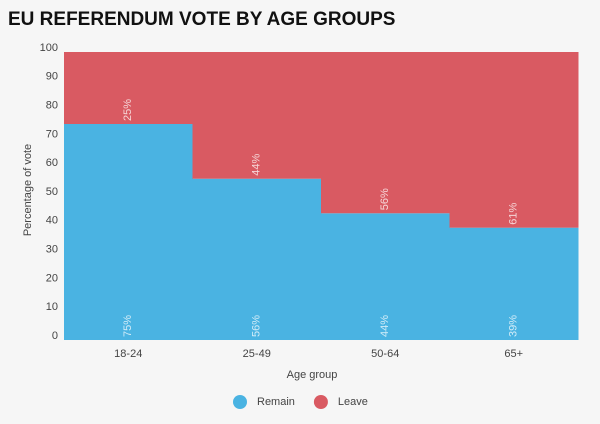 This screenshot has width=600, height=424. I want to click on x-tick-label: 25-49, so click(257, 354).